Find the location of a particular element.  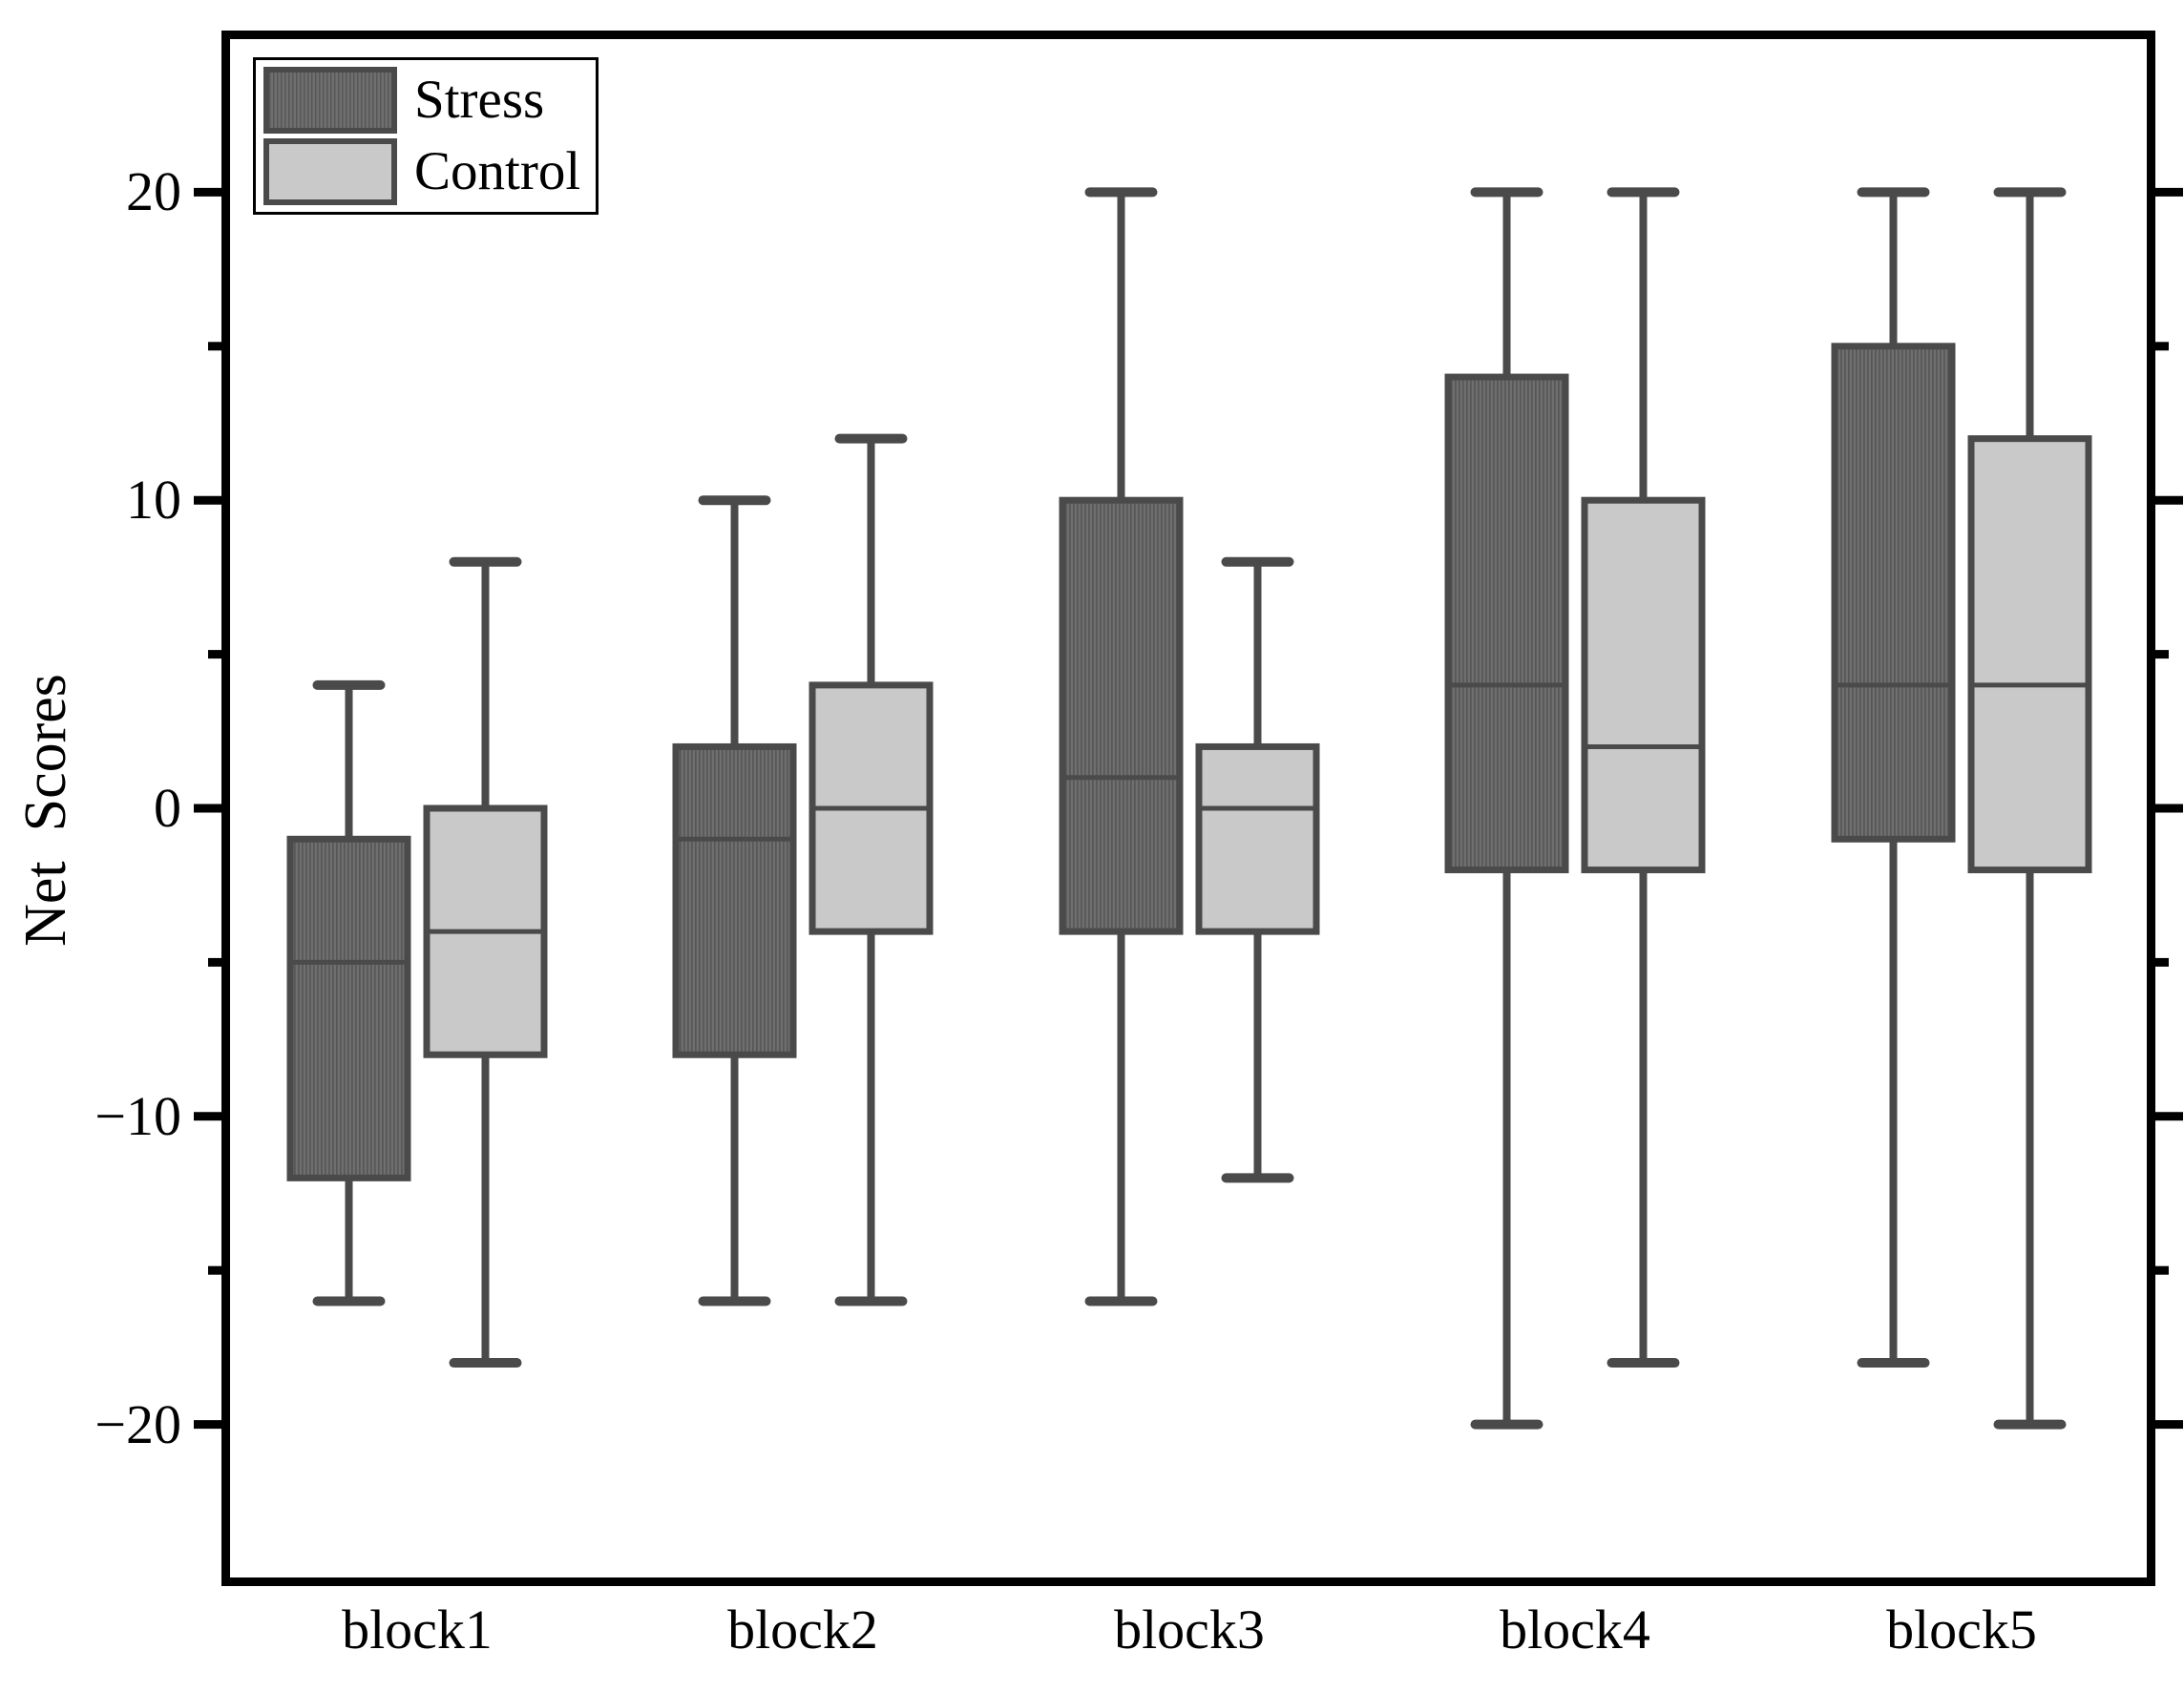

y-tick-label-20: 20 is located at coordinates (154, 191).